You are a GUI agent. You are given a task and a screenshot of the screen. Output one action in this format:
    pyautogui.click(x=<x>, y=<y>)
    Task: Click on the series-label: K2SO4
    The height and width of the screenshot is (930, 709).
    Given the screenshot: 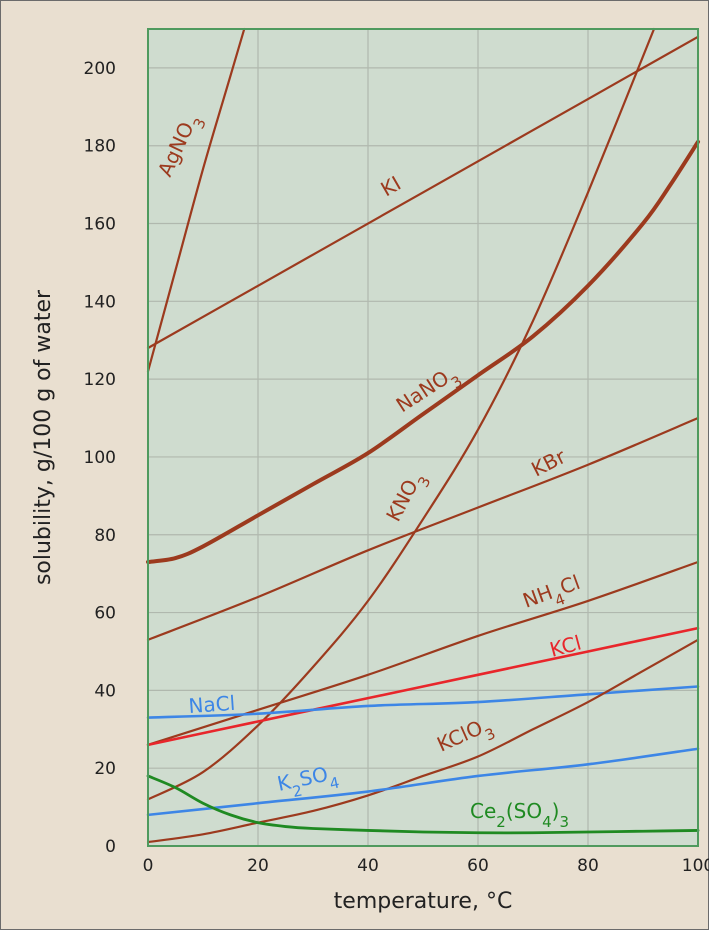 What is the action you would take?
    pyautogui.click(x=308, y=782)
    